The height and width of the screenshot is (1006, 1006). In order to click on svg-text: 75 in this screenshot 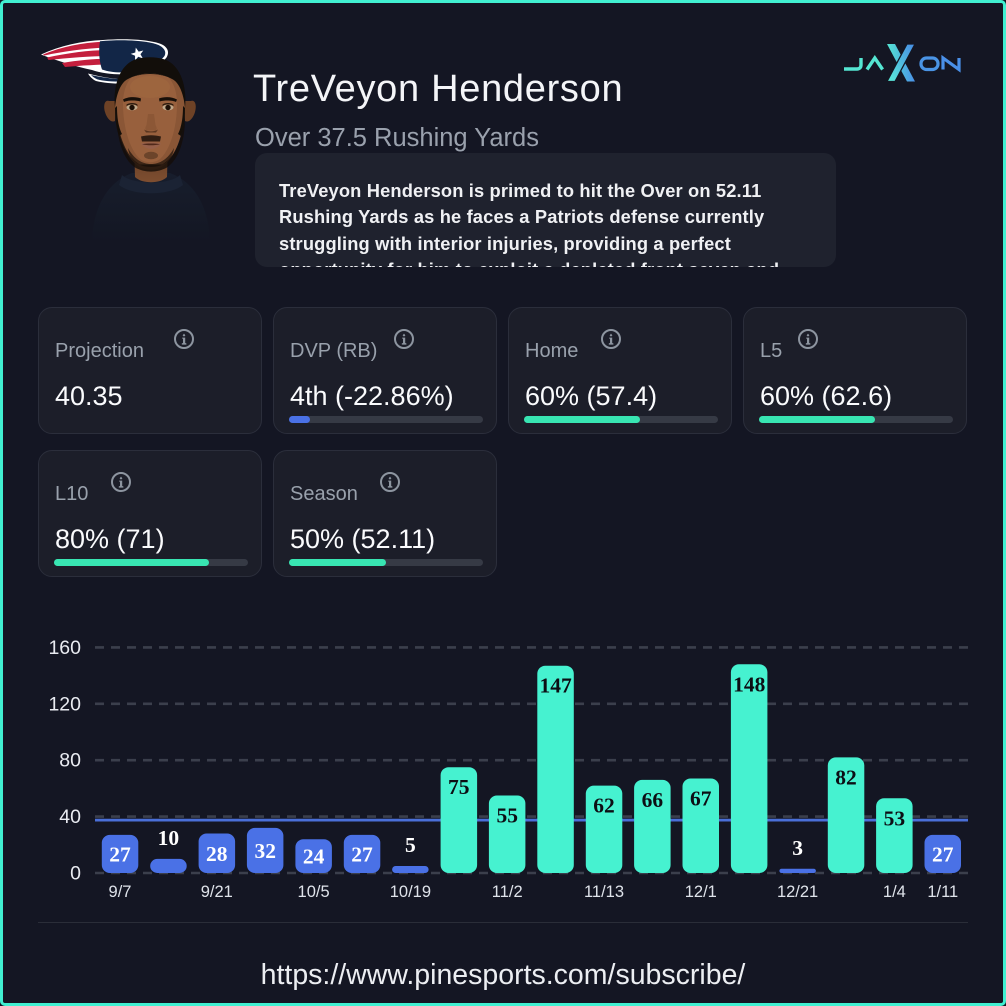, I will do `click(459, 787)`.